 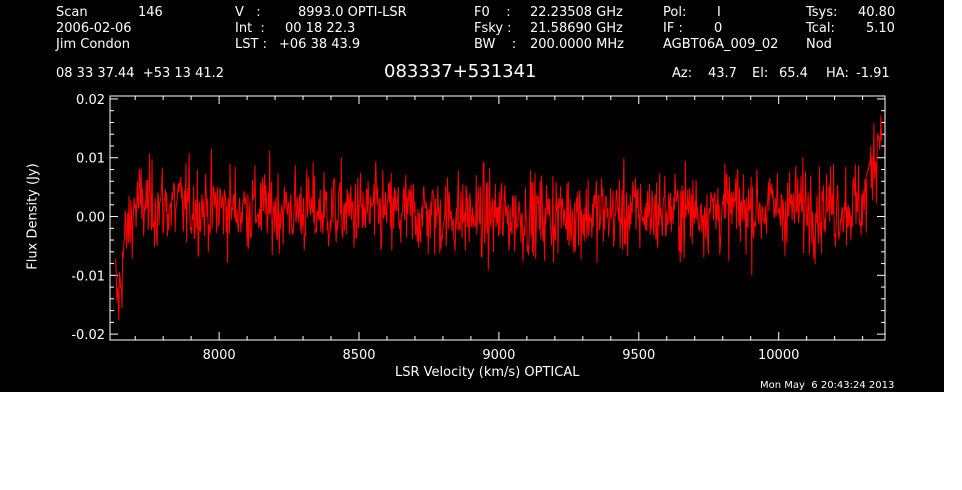 What do you see at coordinates (577, 44) in the screenshot?
I see `bw-value: 200.0000 MHz` at bounding box center [577, 44].